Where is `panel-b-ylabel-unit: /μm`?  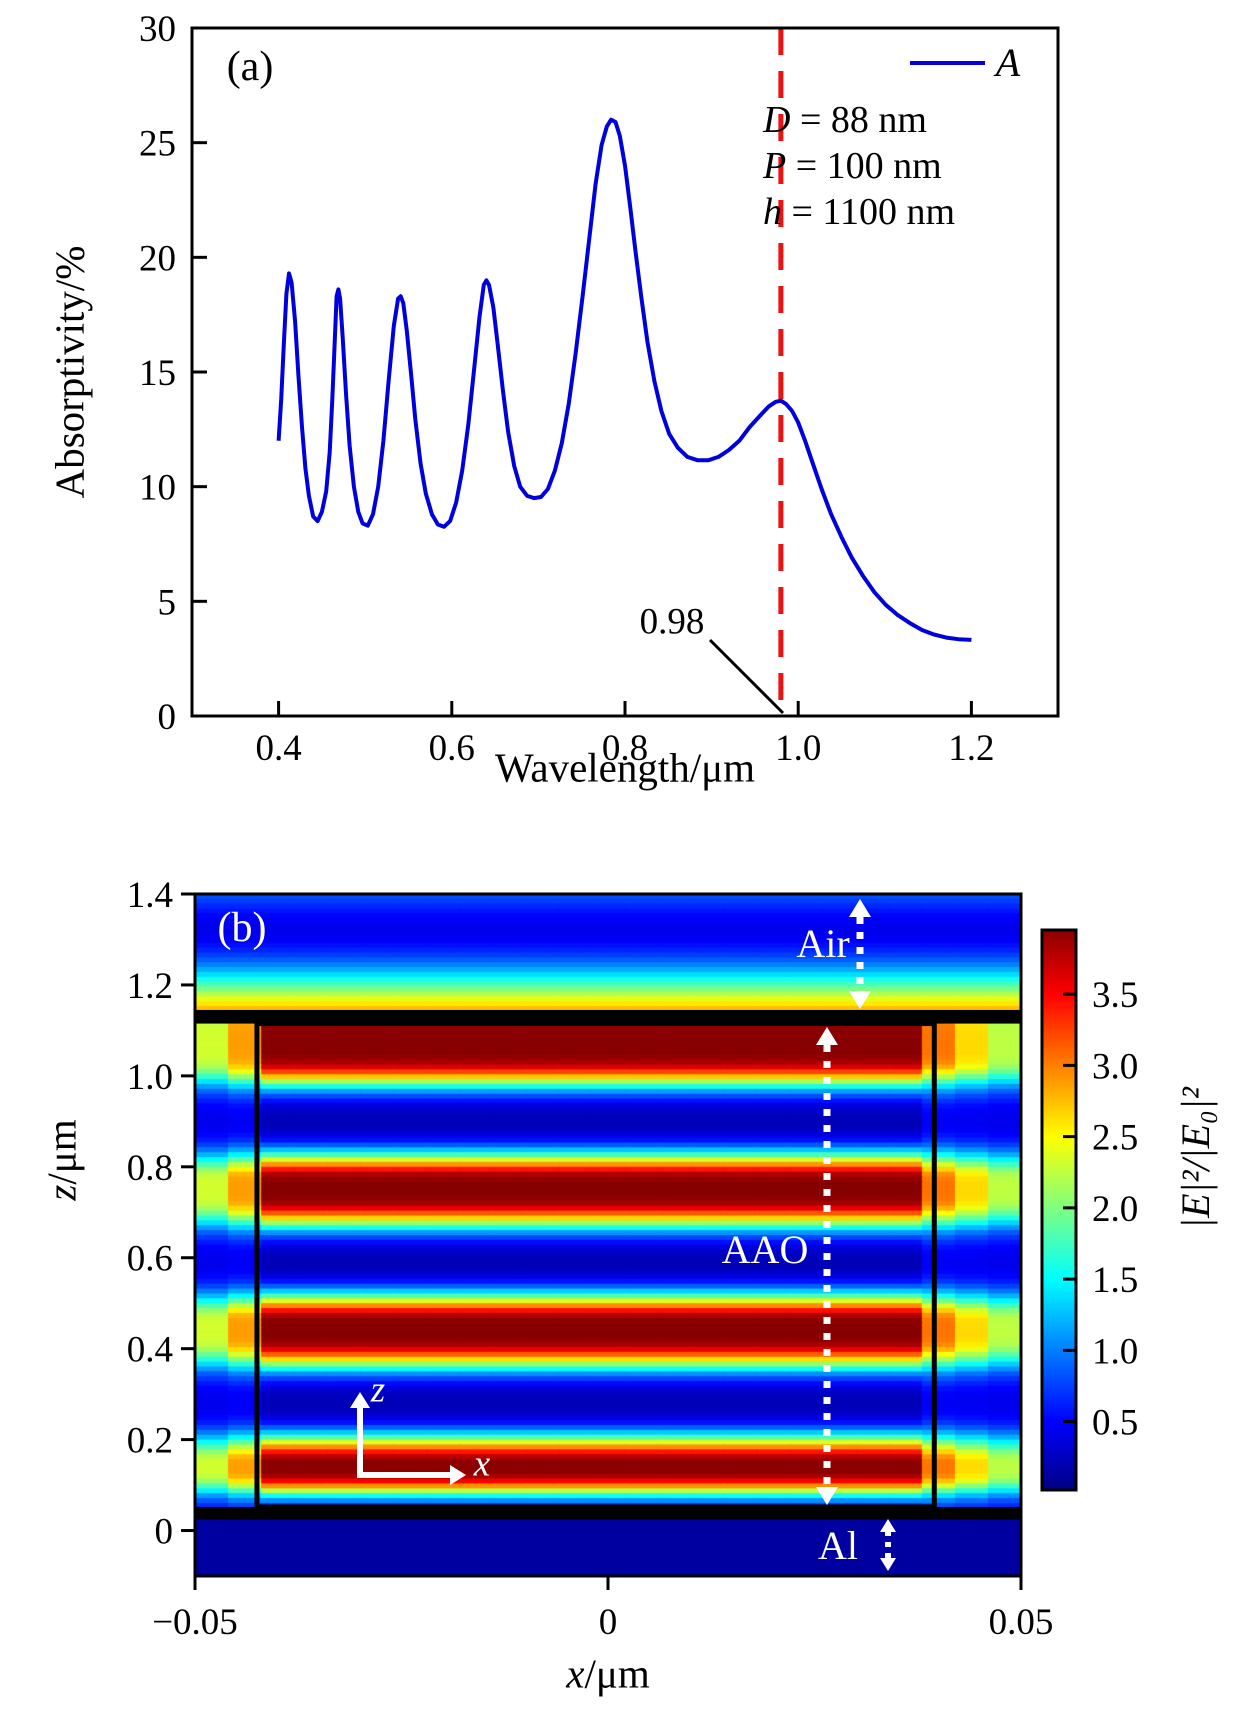 panel-b-ylabel-unit: /μm is located at coordinates (61, 1152).